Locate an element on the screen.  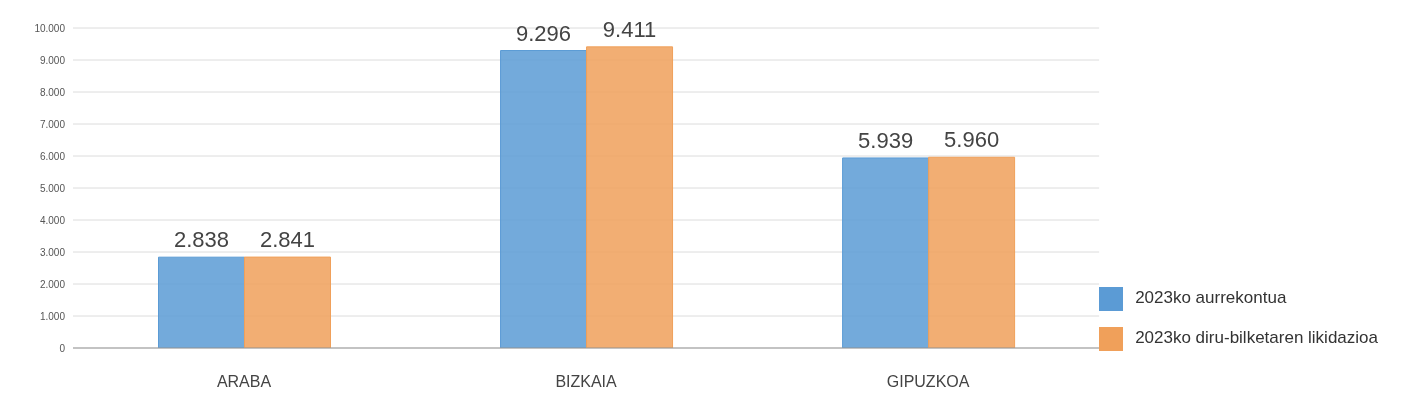
y-tick-label: 8.000 is located at coordinates (52, 92).